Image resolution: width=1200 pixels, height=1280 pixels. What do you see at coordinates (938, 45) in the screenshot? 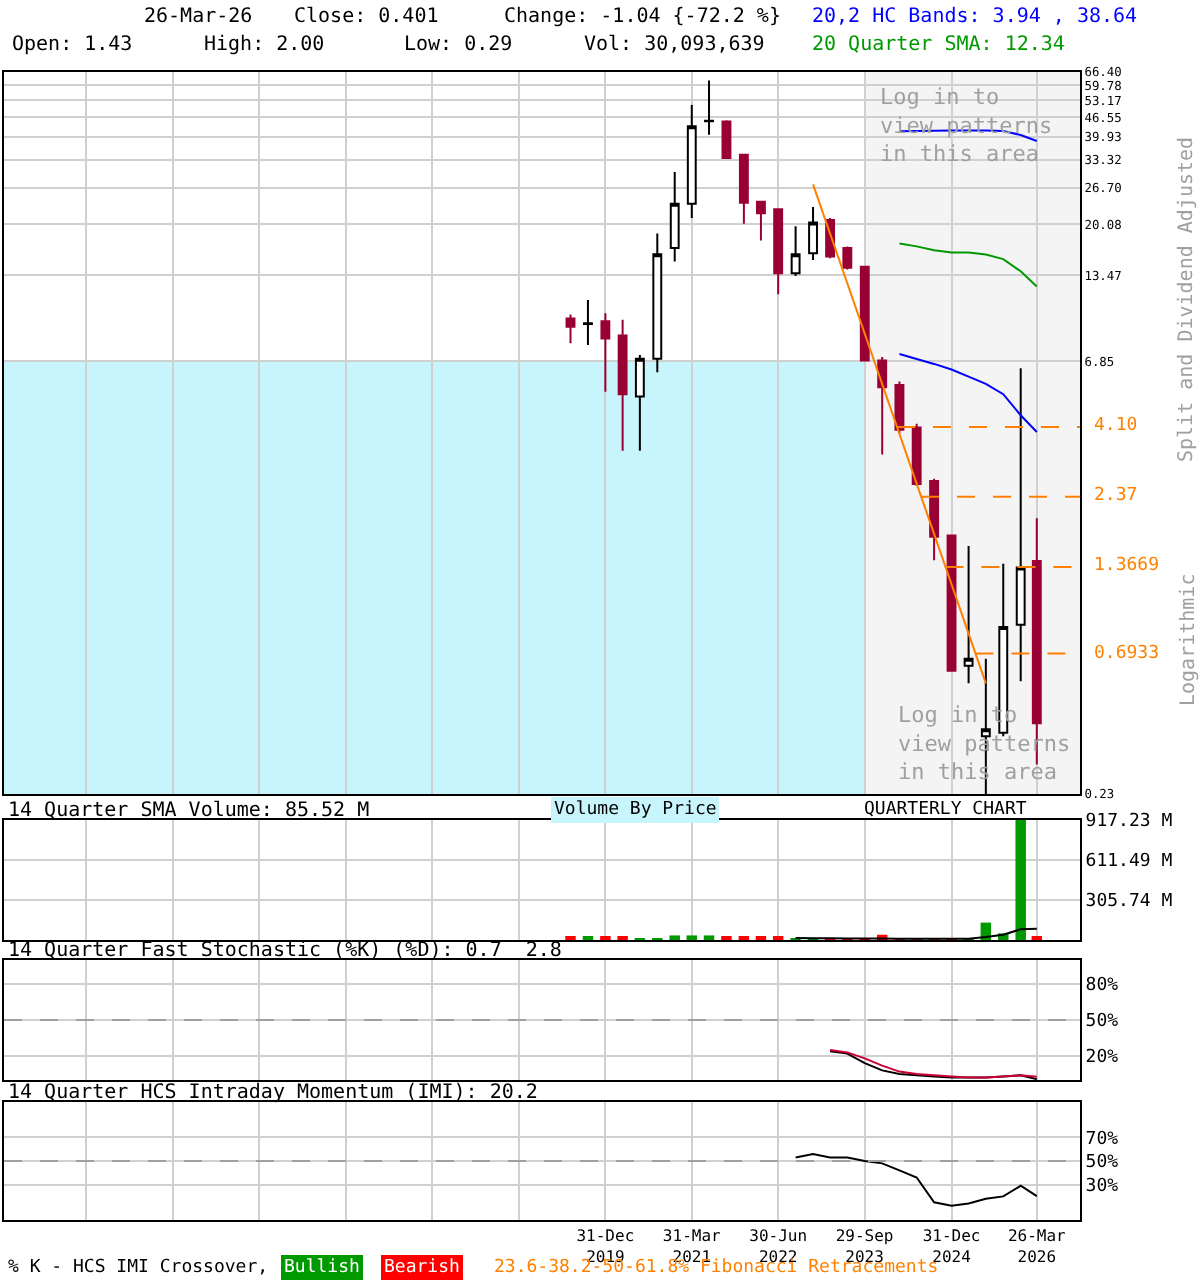
I see `text: 20 Quarter SMA: 12.34` at bounding box center [938, 45].